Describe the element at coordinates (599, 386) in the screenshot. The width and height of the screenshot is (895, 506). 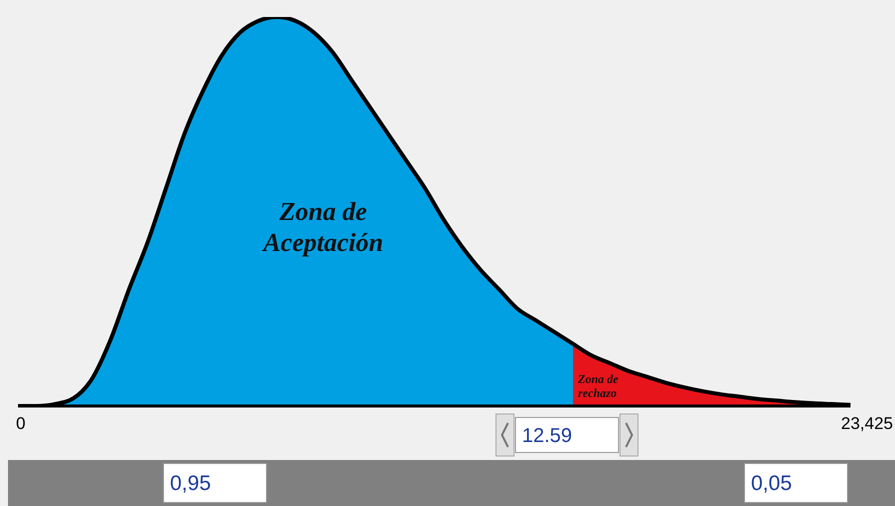
I see `annotation: Zona de rechazo` at that location.